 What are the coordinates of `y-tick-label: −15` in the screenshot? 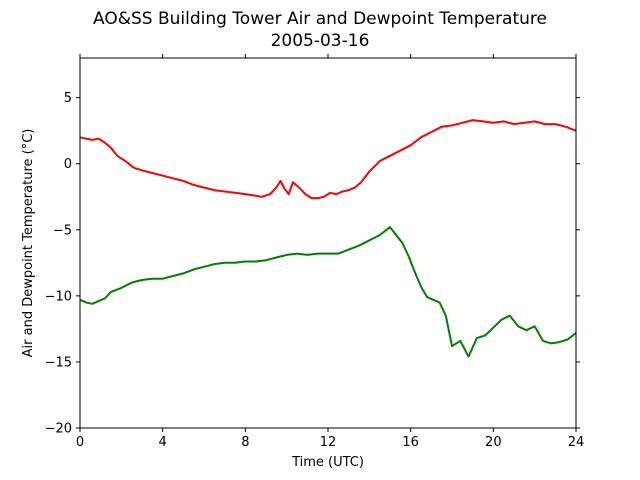 It's located at (58, 362).